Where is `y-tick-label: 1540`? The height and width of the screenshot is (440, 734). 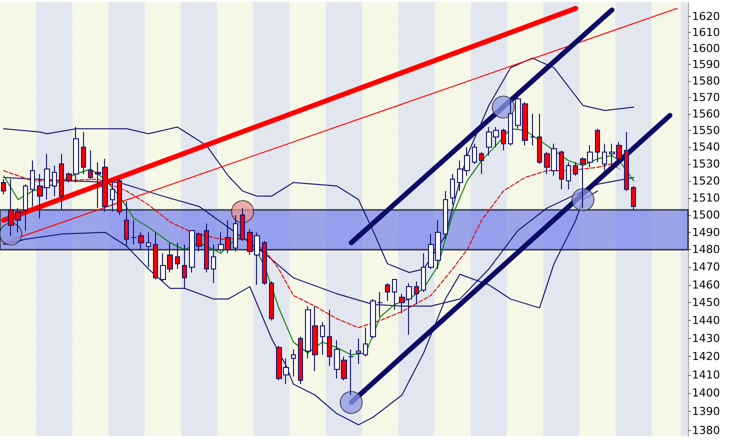 y-tick-label: 1540 is located at coordinates (706, 147).